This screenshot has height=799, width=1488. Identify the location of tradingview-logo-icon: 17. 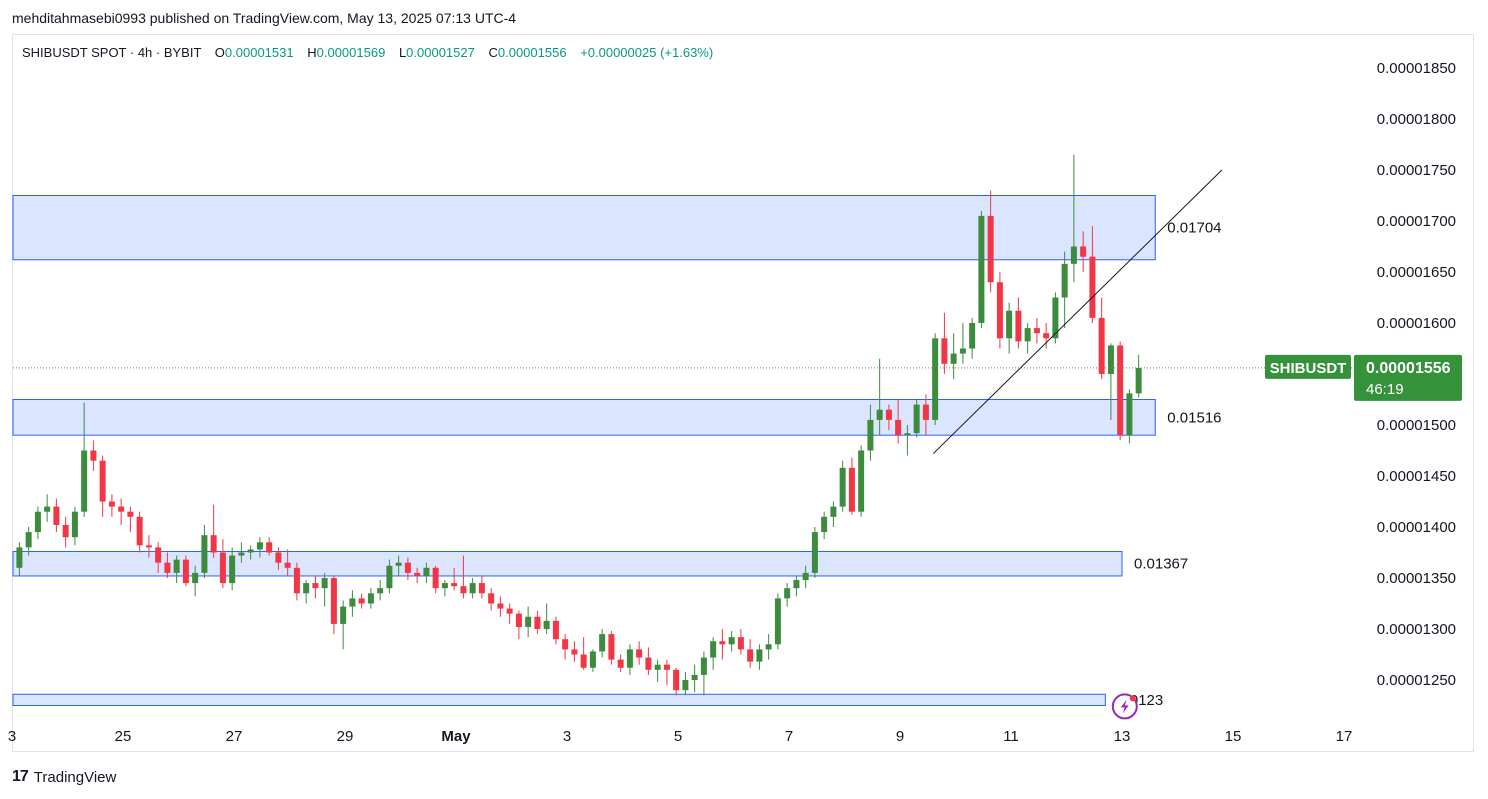
(20, 776).